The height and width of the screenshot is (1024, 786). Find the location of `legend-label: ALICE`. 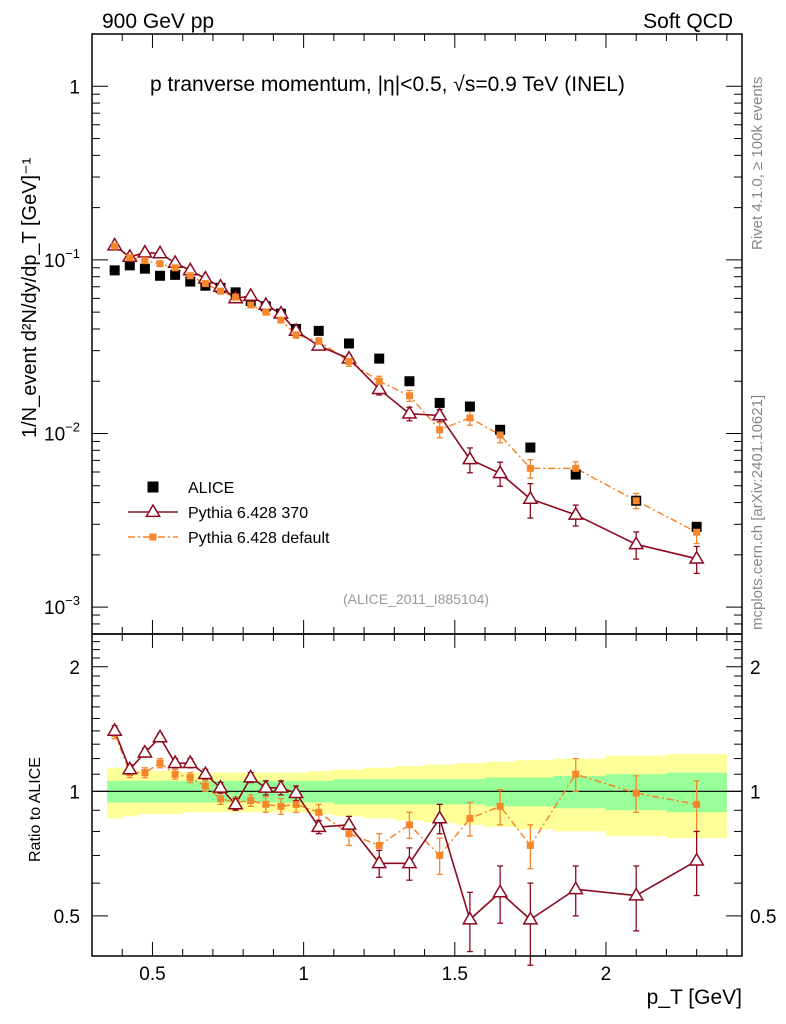

legend-label: ALICE is located at coordinates (211, 488).